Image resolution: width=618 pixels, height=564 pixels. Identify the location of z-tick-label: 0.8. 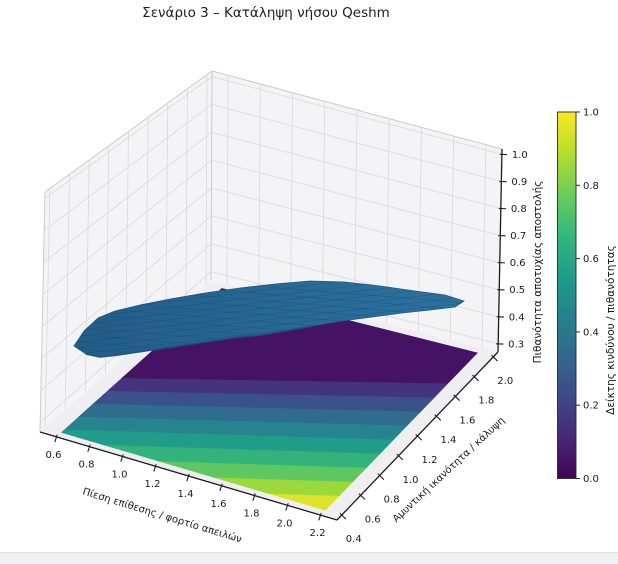
(519, 209).